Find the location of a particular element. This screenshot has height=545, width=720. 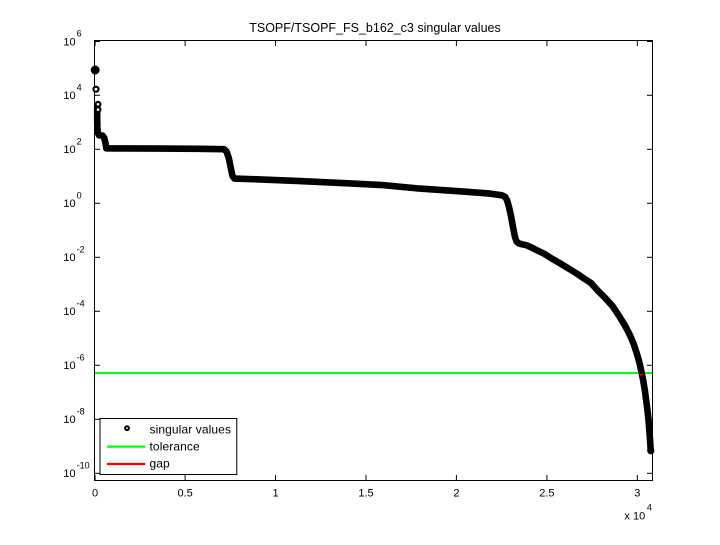

svg-text:TSOPF/TSOPF_FS_b162_c3 singula: TSOPF/TSOPF_FS_b162_c3 singular values is located at coordinates (375, 28).